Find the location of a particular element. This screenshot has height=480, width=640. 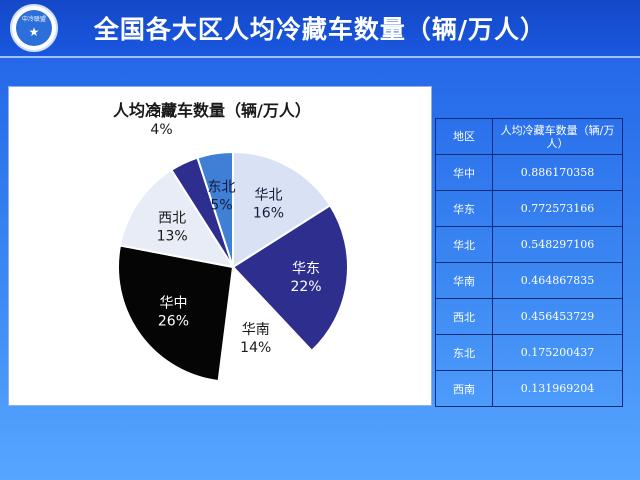

logo-emblem: 中冷联盟 ★ is located at coordinates (34, 28).